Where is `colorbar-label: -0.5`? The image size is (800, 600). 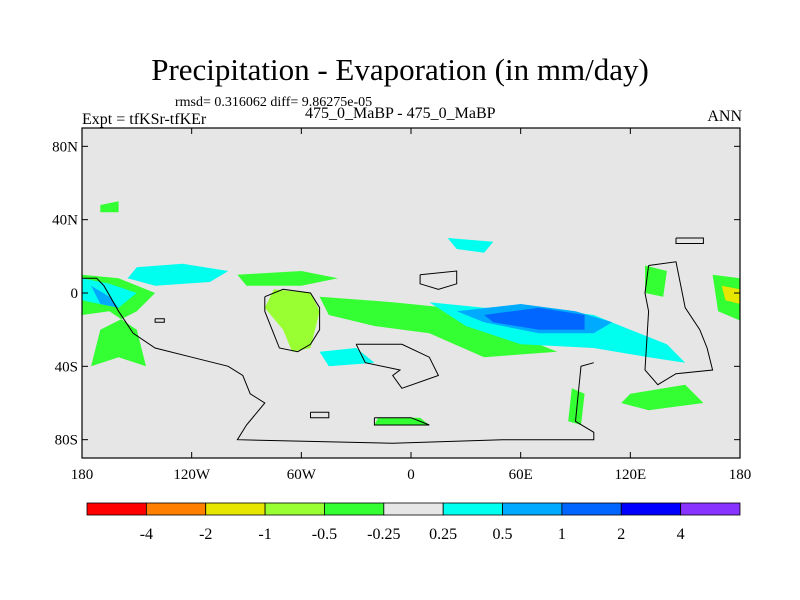
colorbar-label: -0.5 is located at coordinates (324, 534).